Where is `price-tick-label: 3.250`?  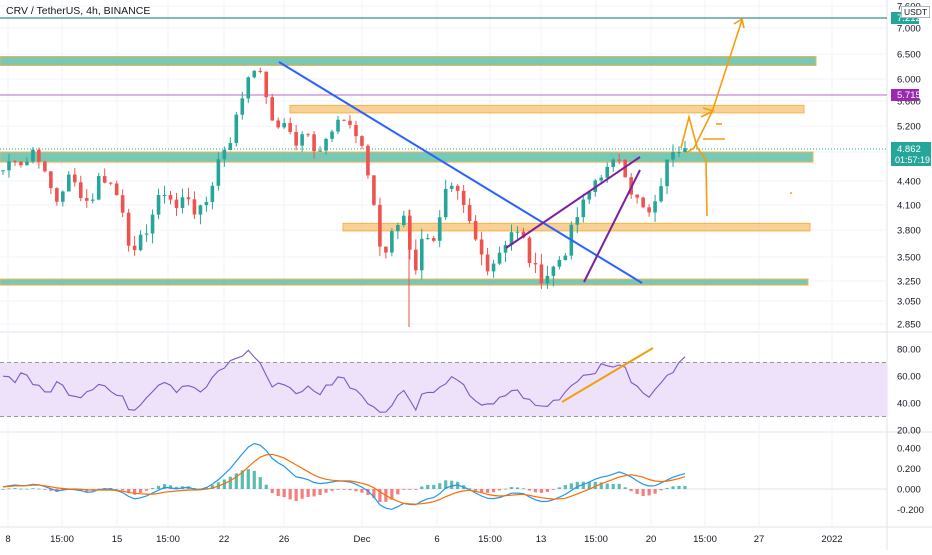 price-tick-label: 3.250 is located at coordinates (909, 282).